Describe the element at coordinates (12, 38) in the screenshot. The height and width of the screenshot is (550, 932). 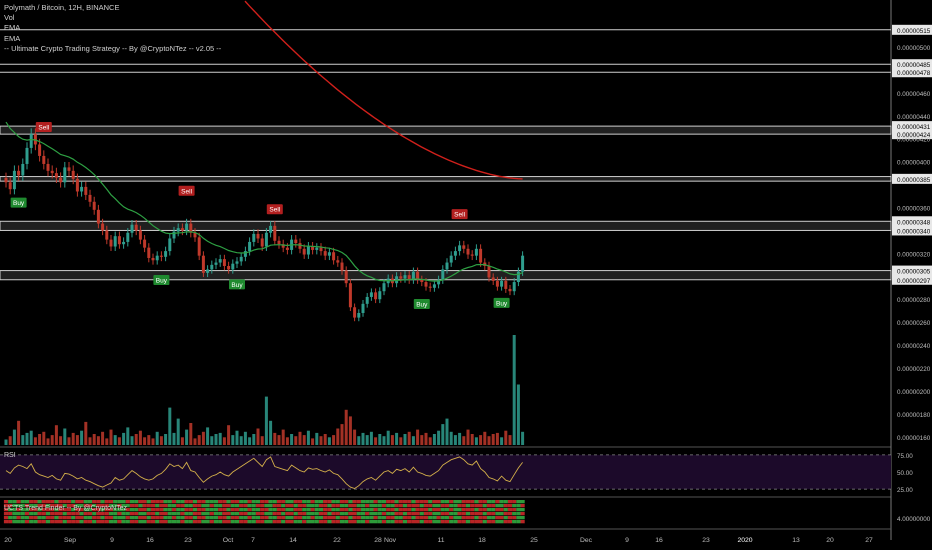
I see `indicator-ema-2: EMA` at that location.